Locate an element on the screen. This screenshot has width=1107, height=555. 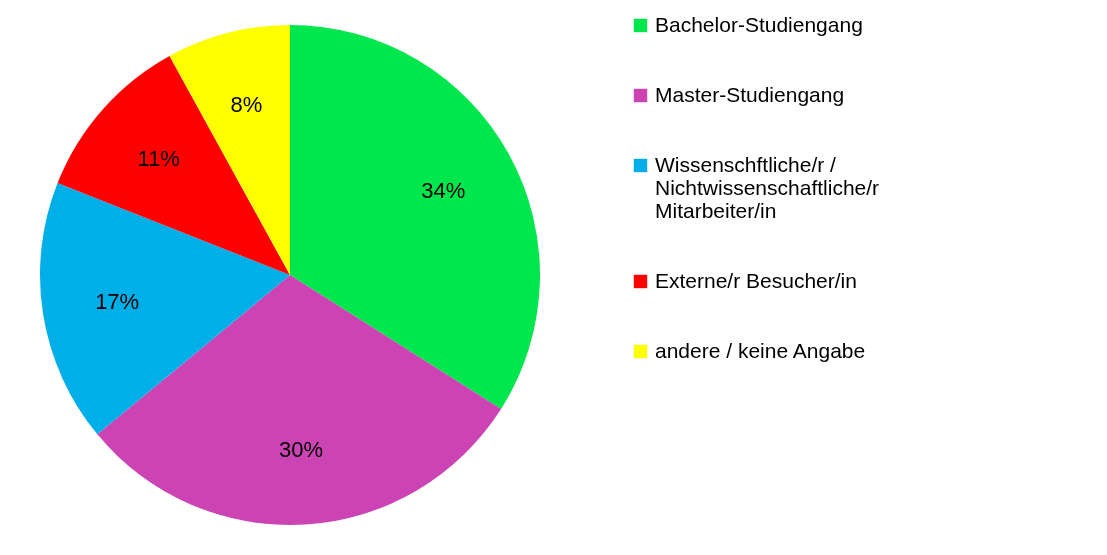
data-label: 11% is located at coordinates (158, 159).